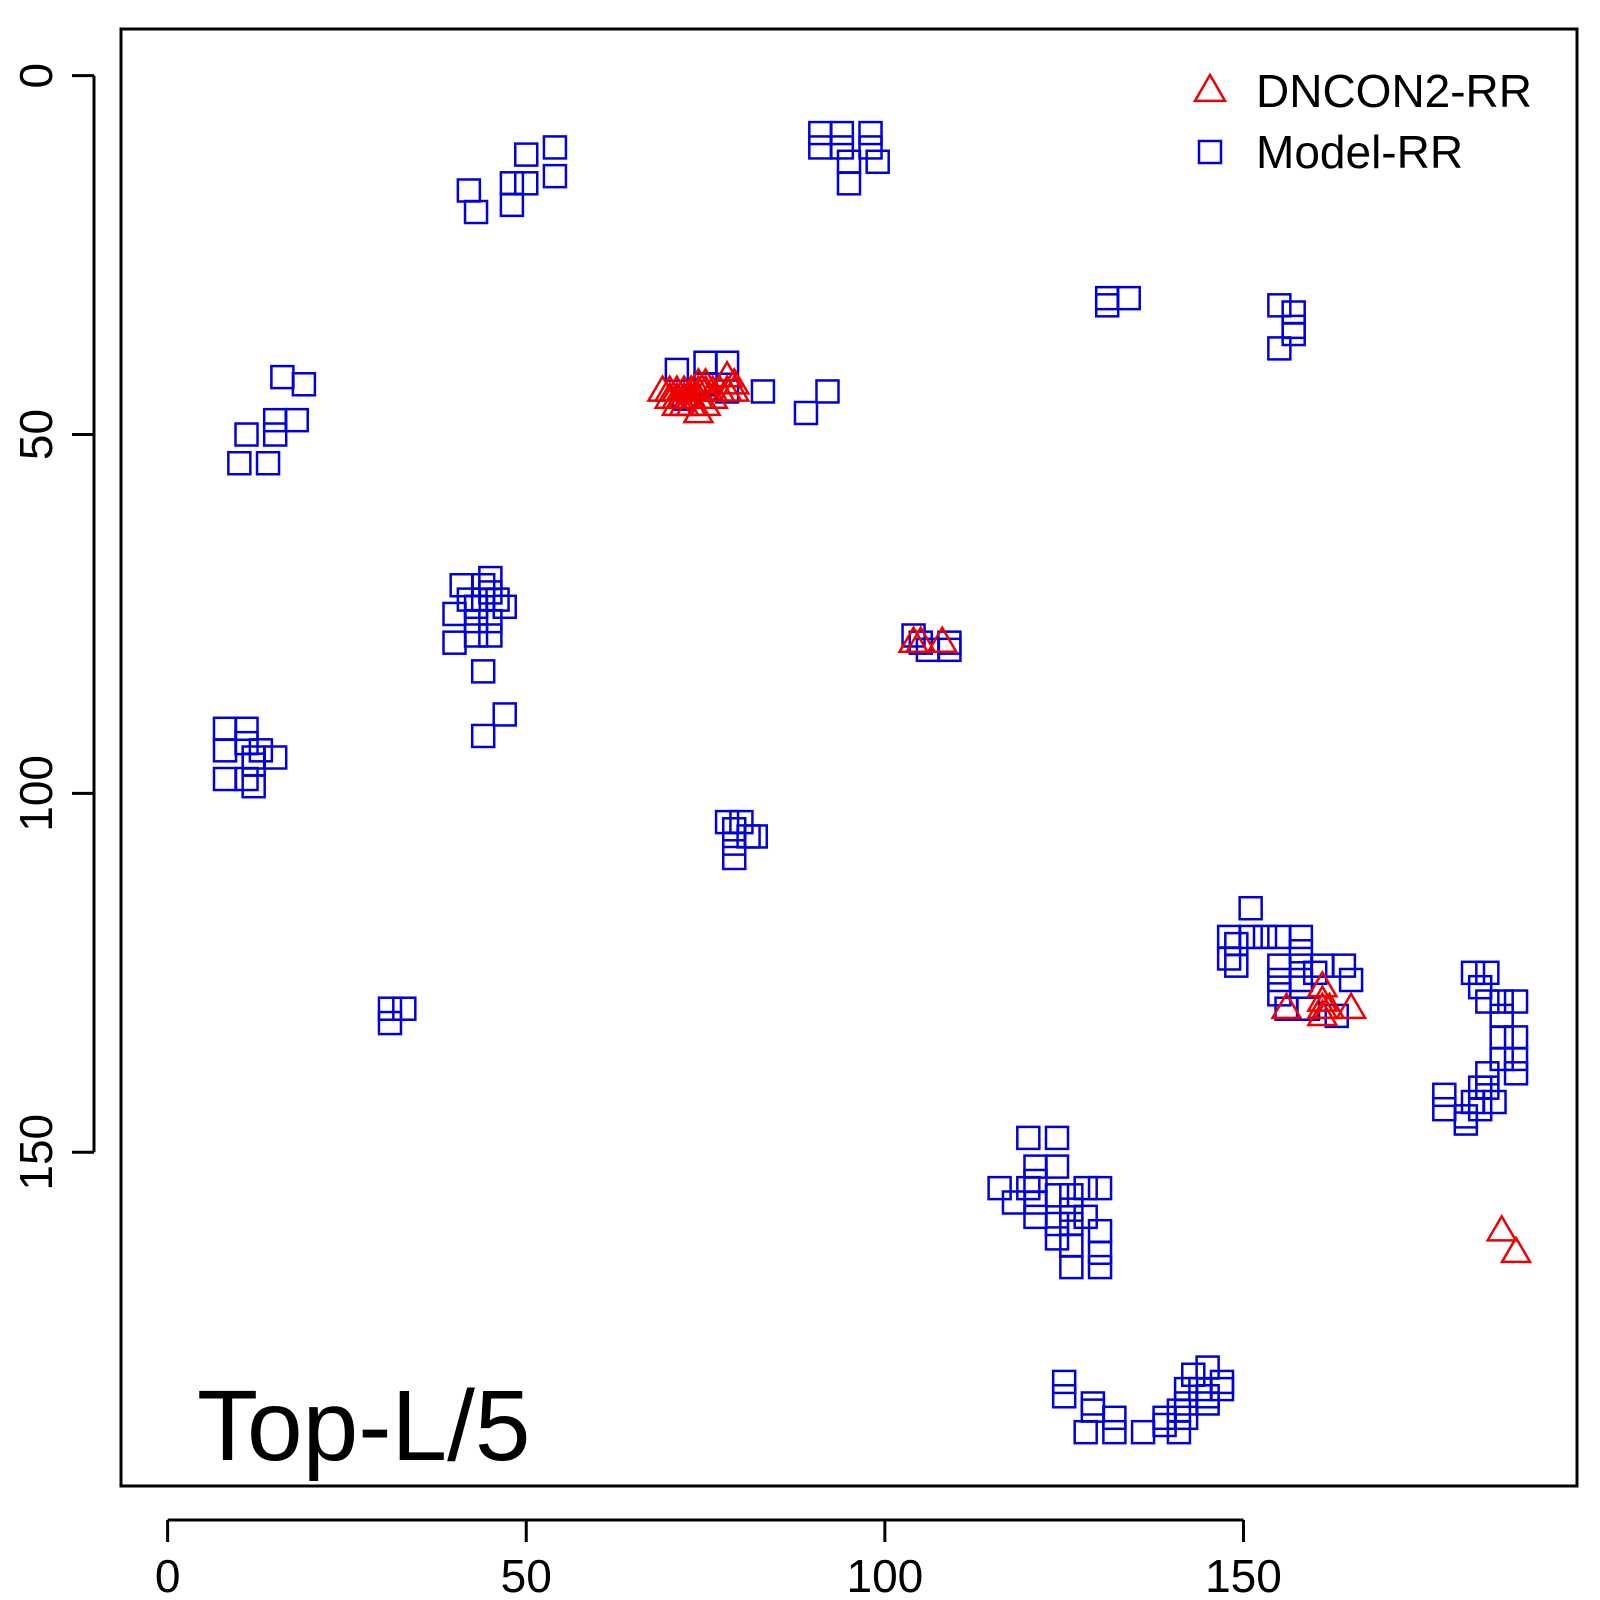  What do you see at coordinates (1362, 121) in the screenshot?
I see `legend: DNCON2-RR Model-RR` at bounding box center [1362, 121].